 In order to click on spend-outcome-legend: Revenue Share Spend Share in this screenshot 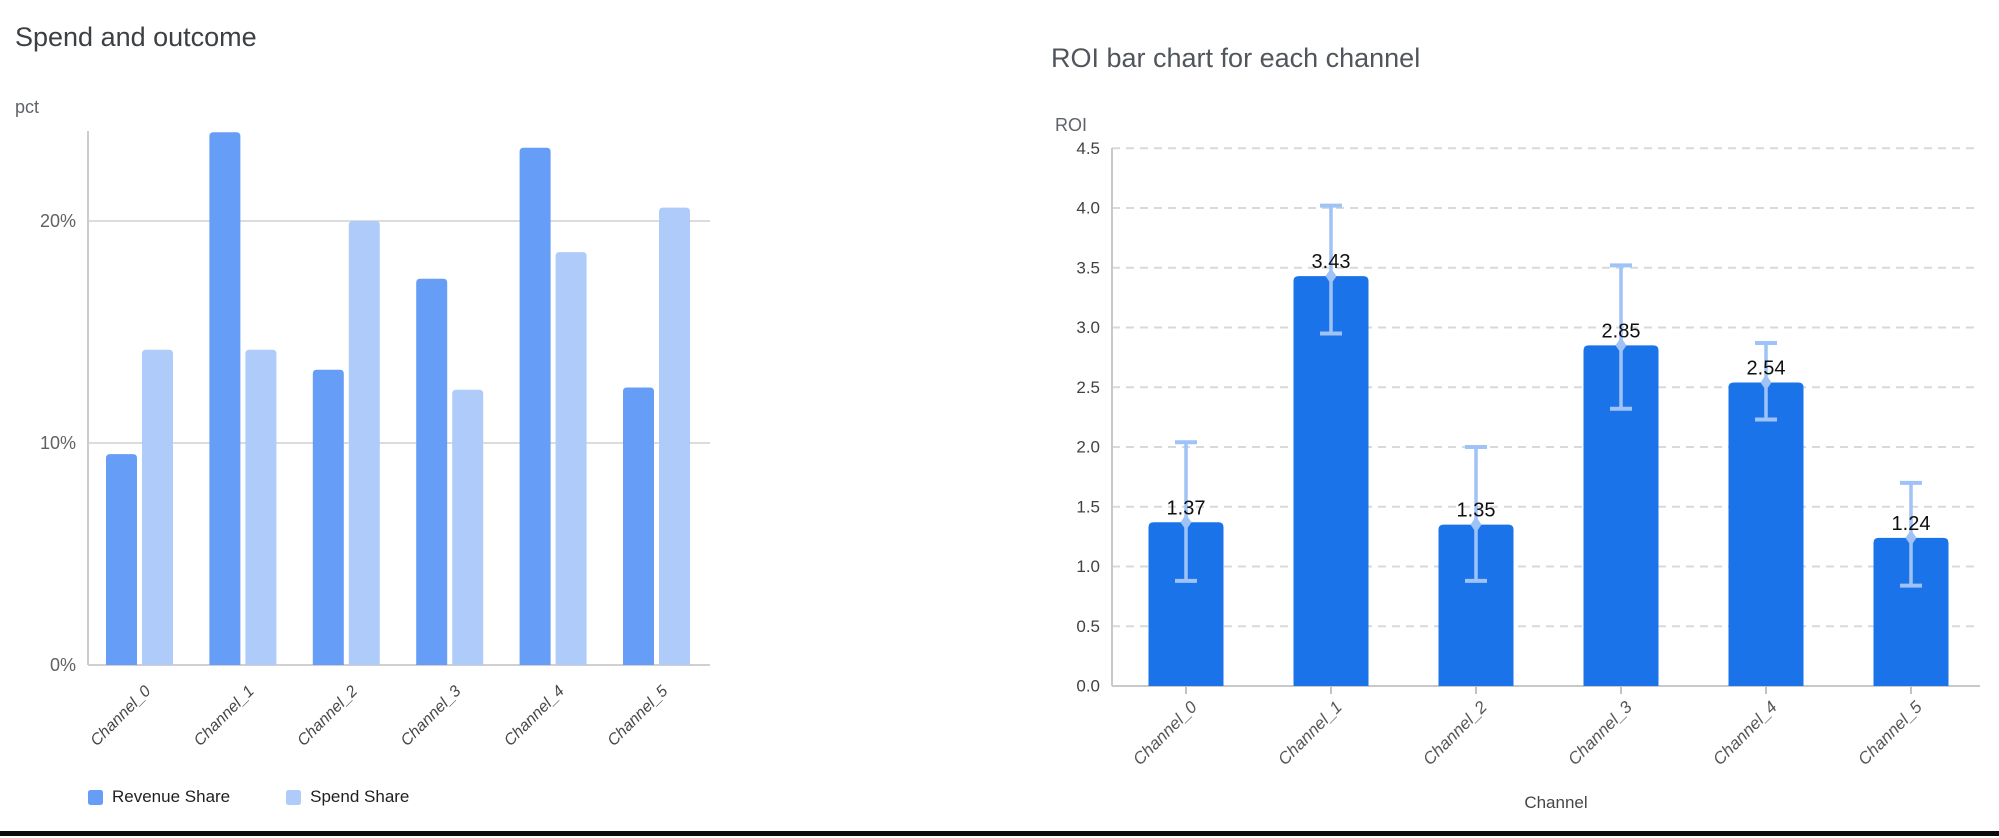, I will do `click(248, 797)`.